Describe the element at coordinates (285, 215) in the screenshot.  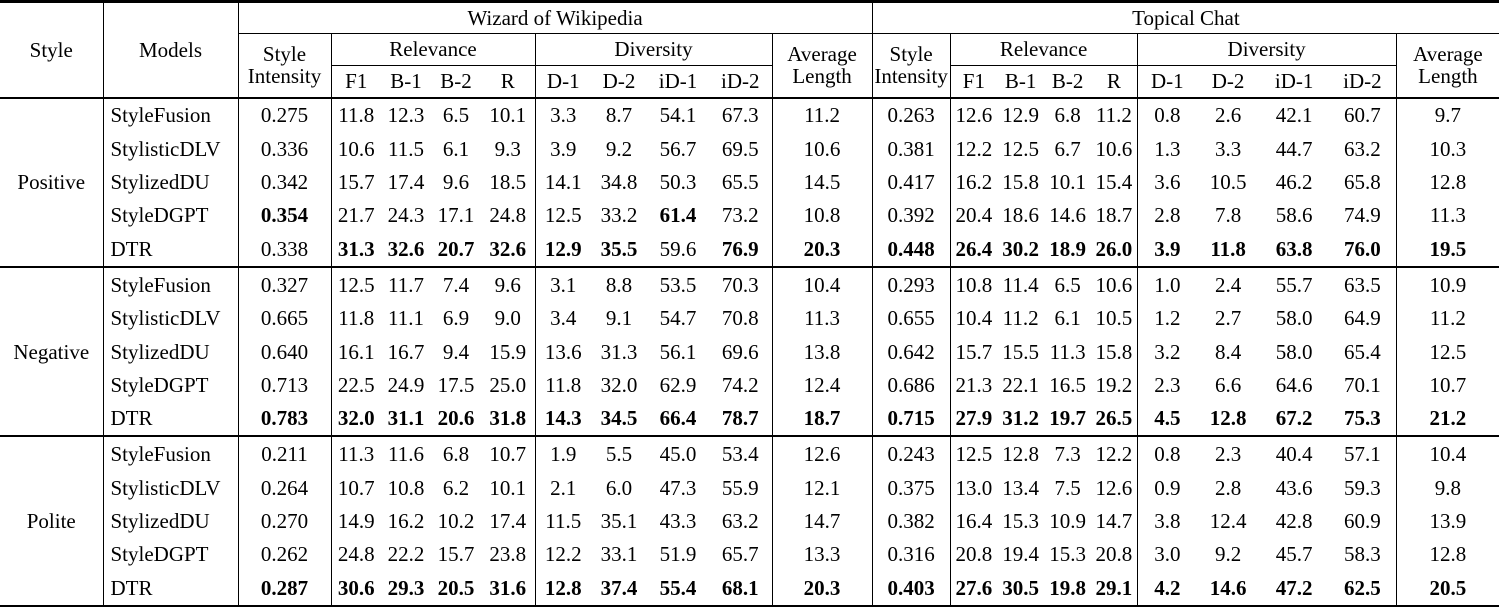
I see `metric-cell: 0.354` at that location.